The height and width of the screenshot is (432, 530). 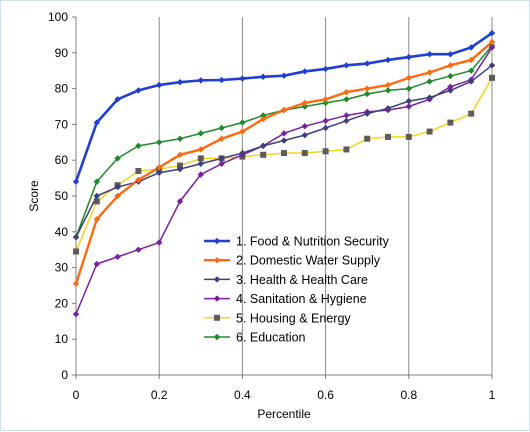 What do you see at coordinates (302, 280) in the screenshot?
I see `legend-label: 3. Health & Health Care` at bounding box center [302, 280].